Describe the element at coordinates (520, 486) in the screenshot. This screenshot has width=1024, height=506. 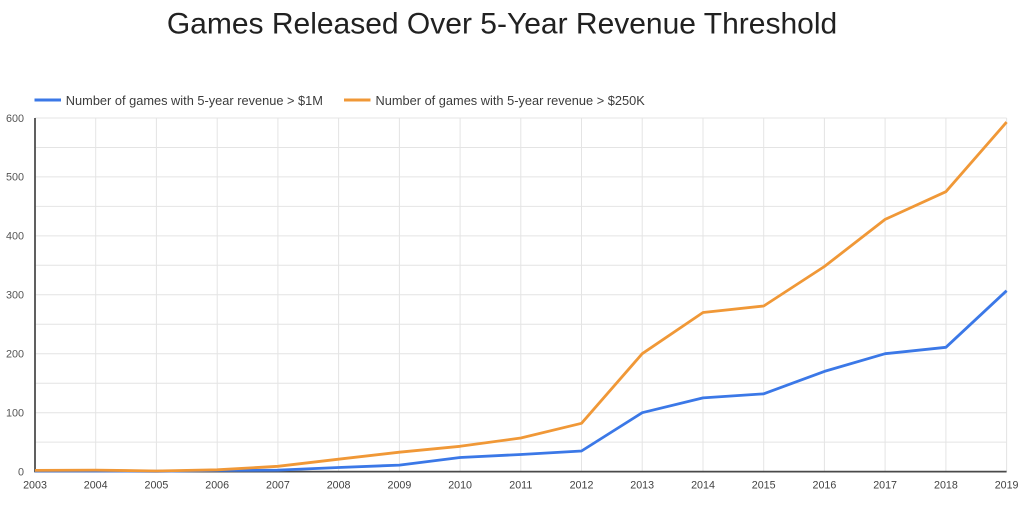
I see `svg-text: 2011` at that location.